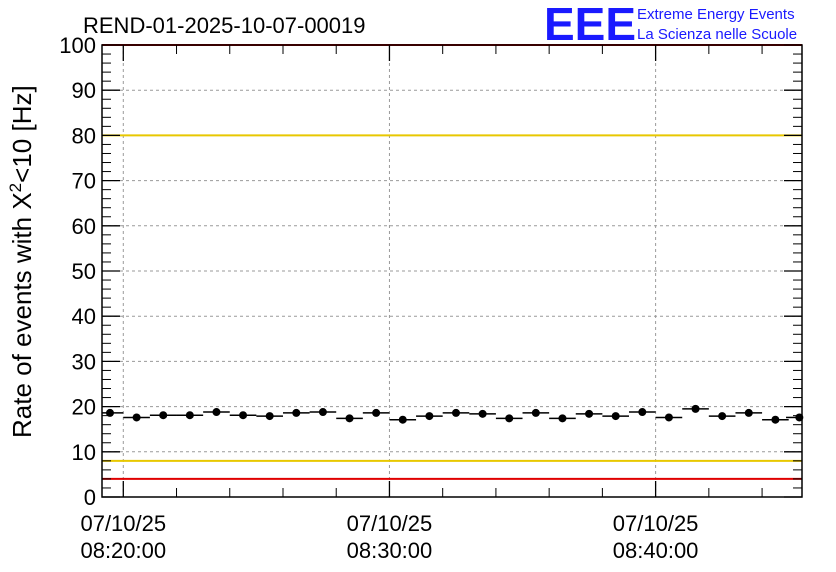 The image size is (836, 572). What do you see at coordinates (84, 361) in the screenshot?
I see `y-tick-label: 30` at bounding box center [84, 361].